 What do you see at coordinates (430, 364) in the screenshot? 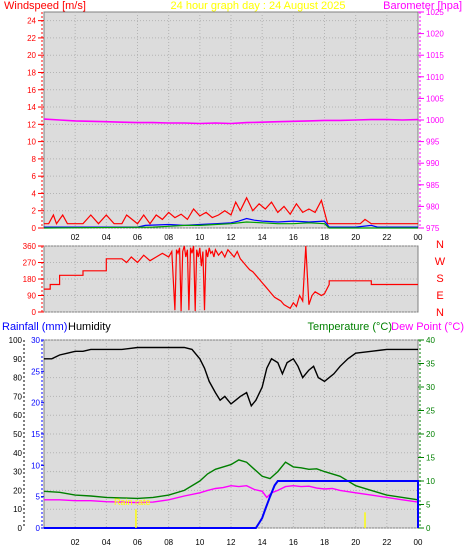
I see `temperature-tick-label: 35` at bounding box center [430, 364].